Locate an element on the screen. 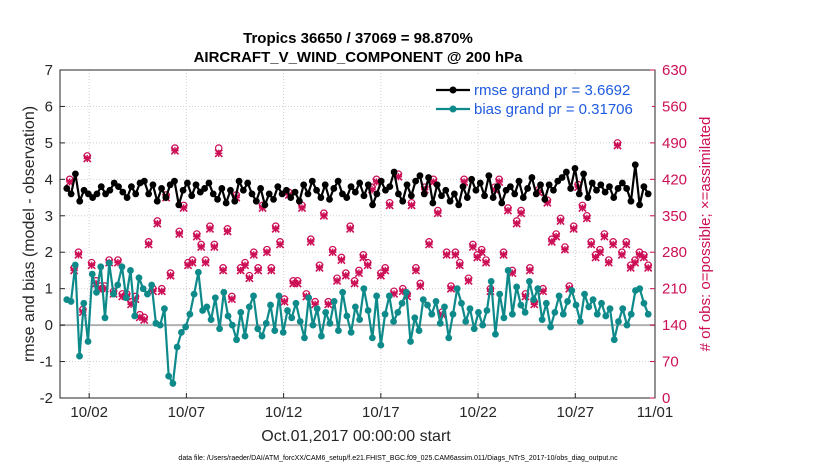 The image size is (830, 470). y-right-tick-label: 210 is located at coordinates (674, 289).